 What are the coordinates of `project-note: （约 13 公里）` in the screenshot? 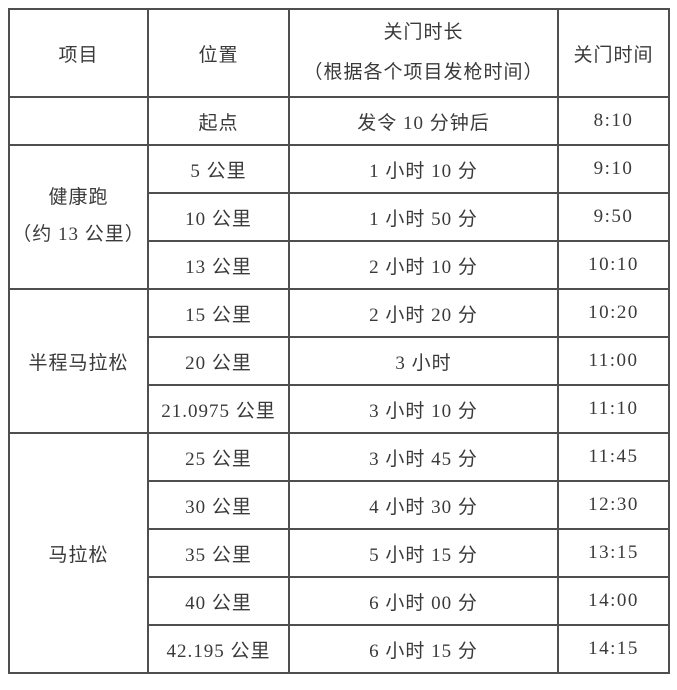 It's located at (78, 234).